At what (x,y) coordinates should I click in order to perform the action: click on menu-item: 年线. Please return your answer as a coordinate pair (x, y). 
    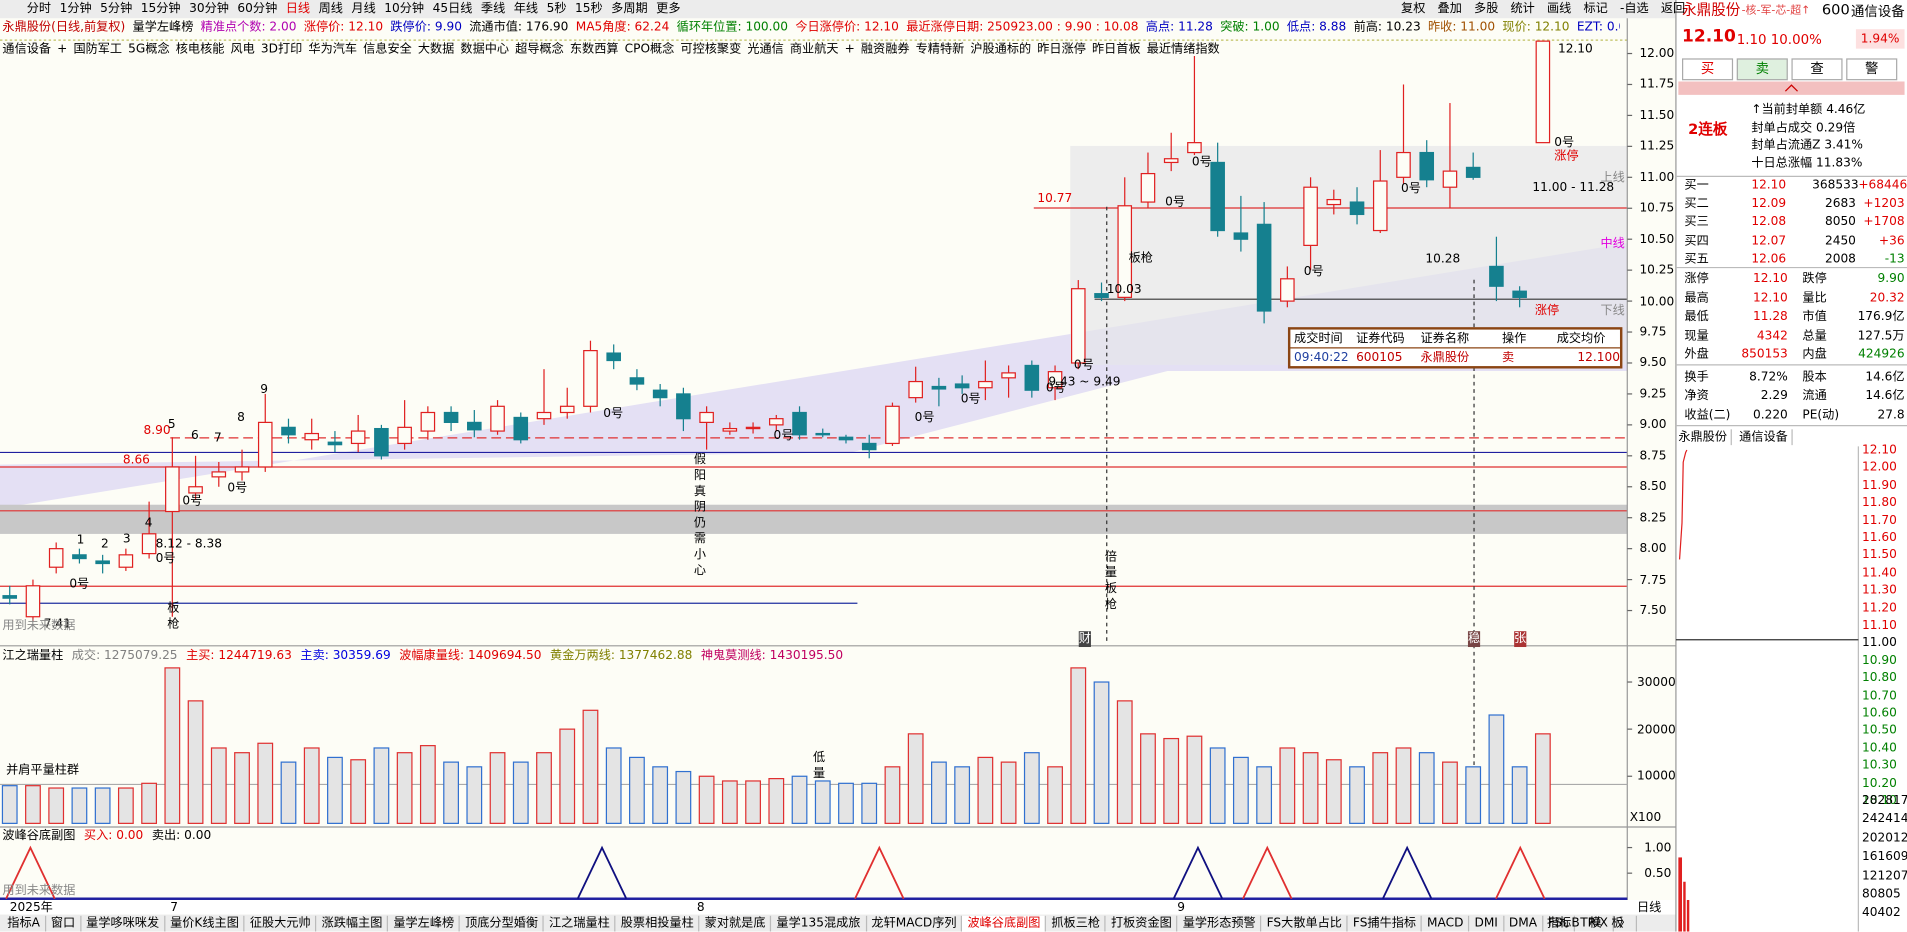
    Looking at the image, I should click on (526, 9).